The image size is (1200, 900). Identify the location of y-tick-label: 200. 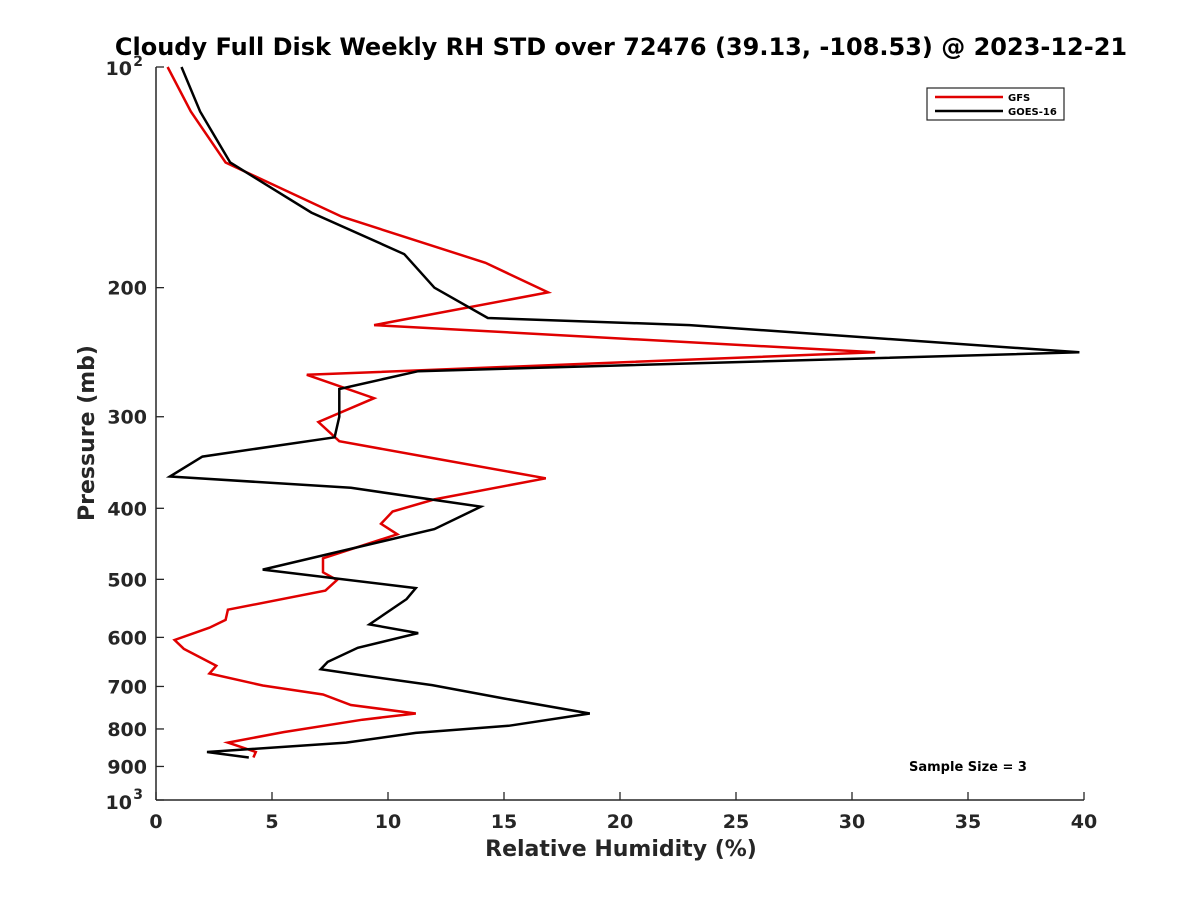
(127, 289).